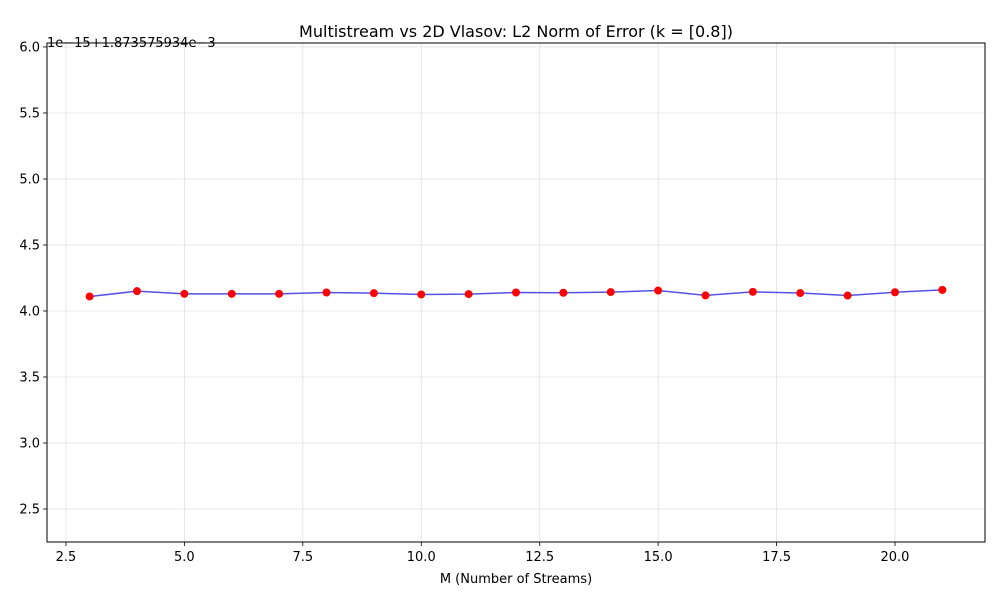  What do you see at coordinates (29, 509) in the screenshot?
I see `y-tick-label: 2.5` at bounding box center [29, 509].